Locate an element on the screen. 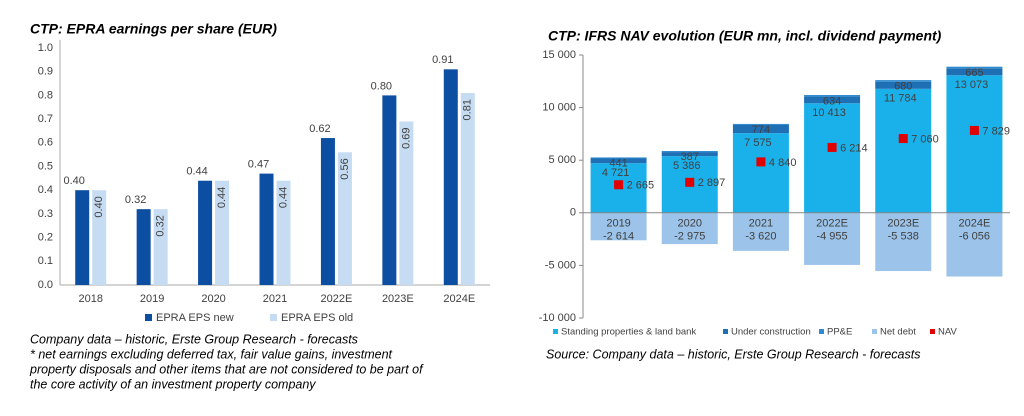 The width and height of the screenshot is (1024, 416). value-label: 0.44 is located at coordinates (222, 197).